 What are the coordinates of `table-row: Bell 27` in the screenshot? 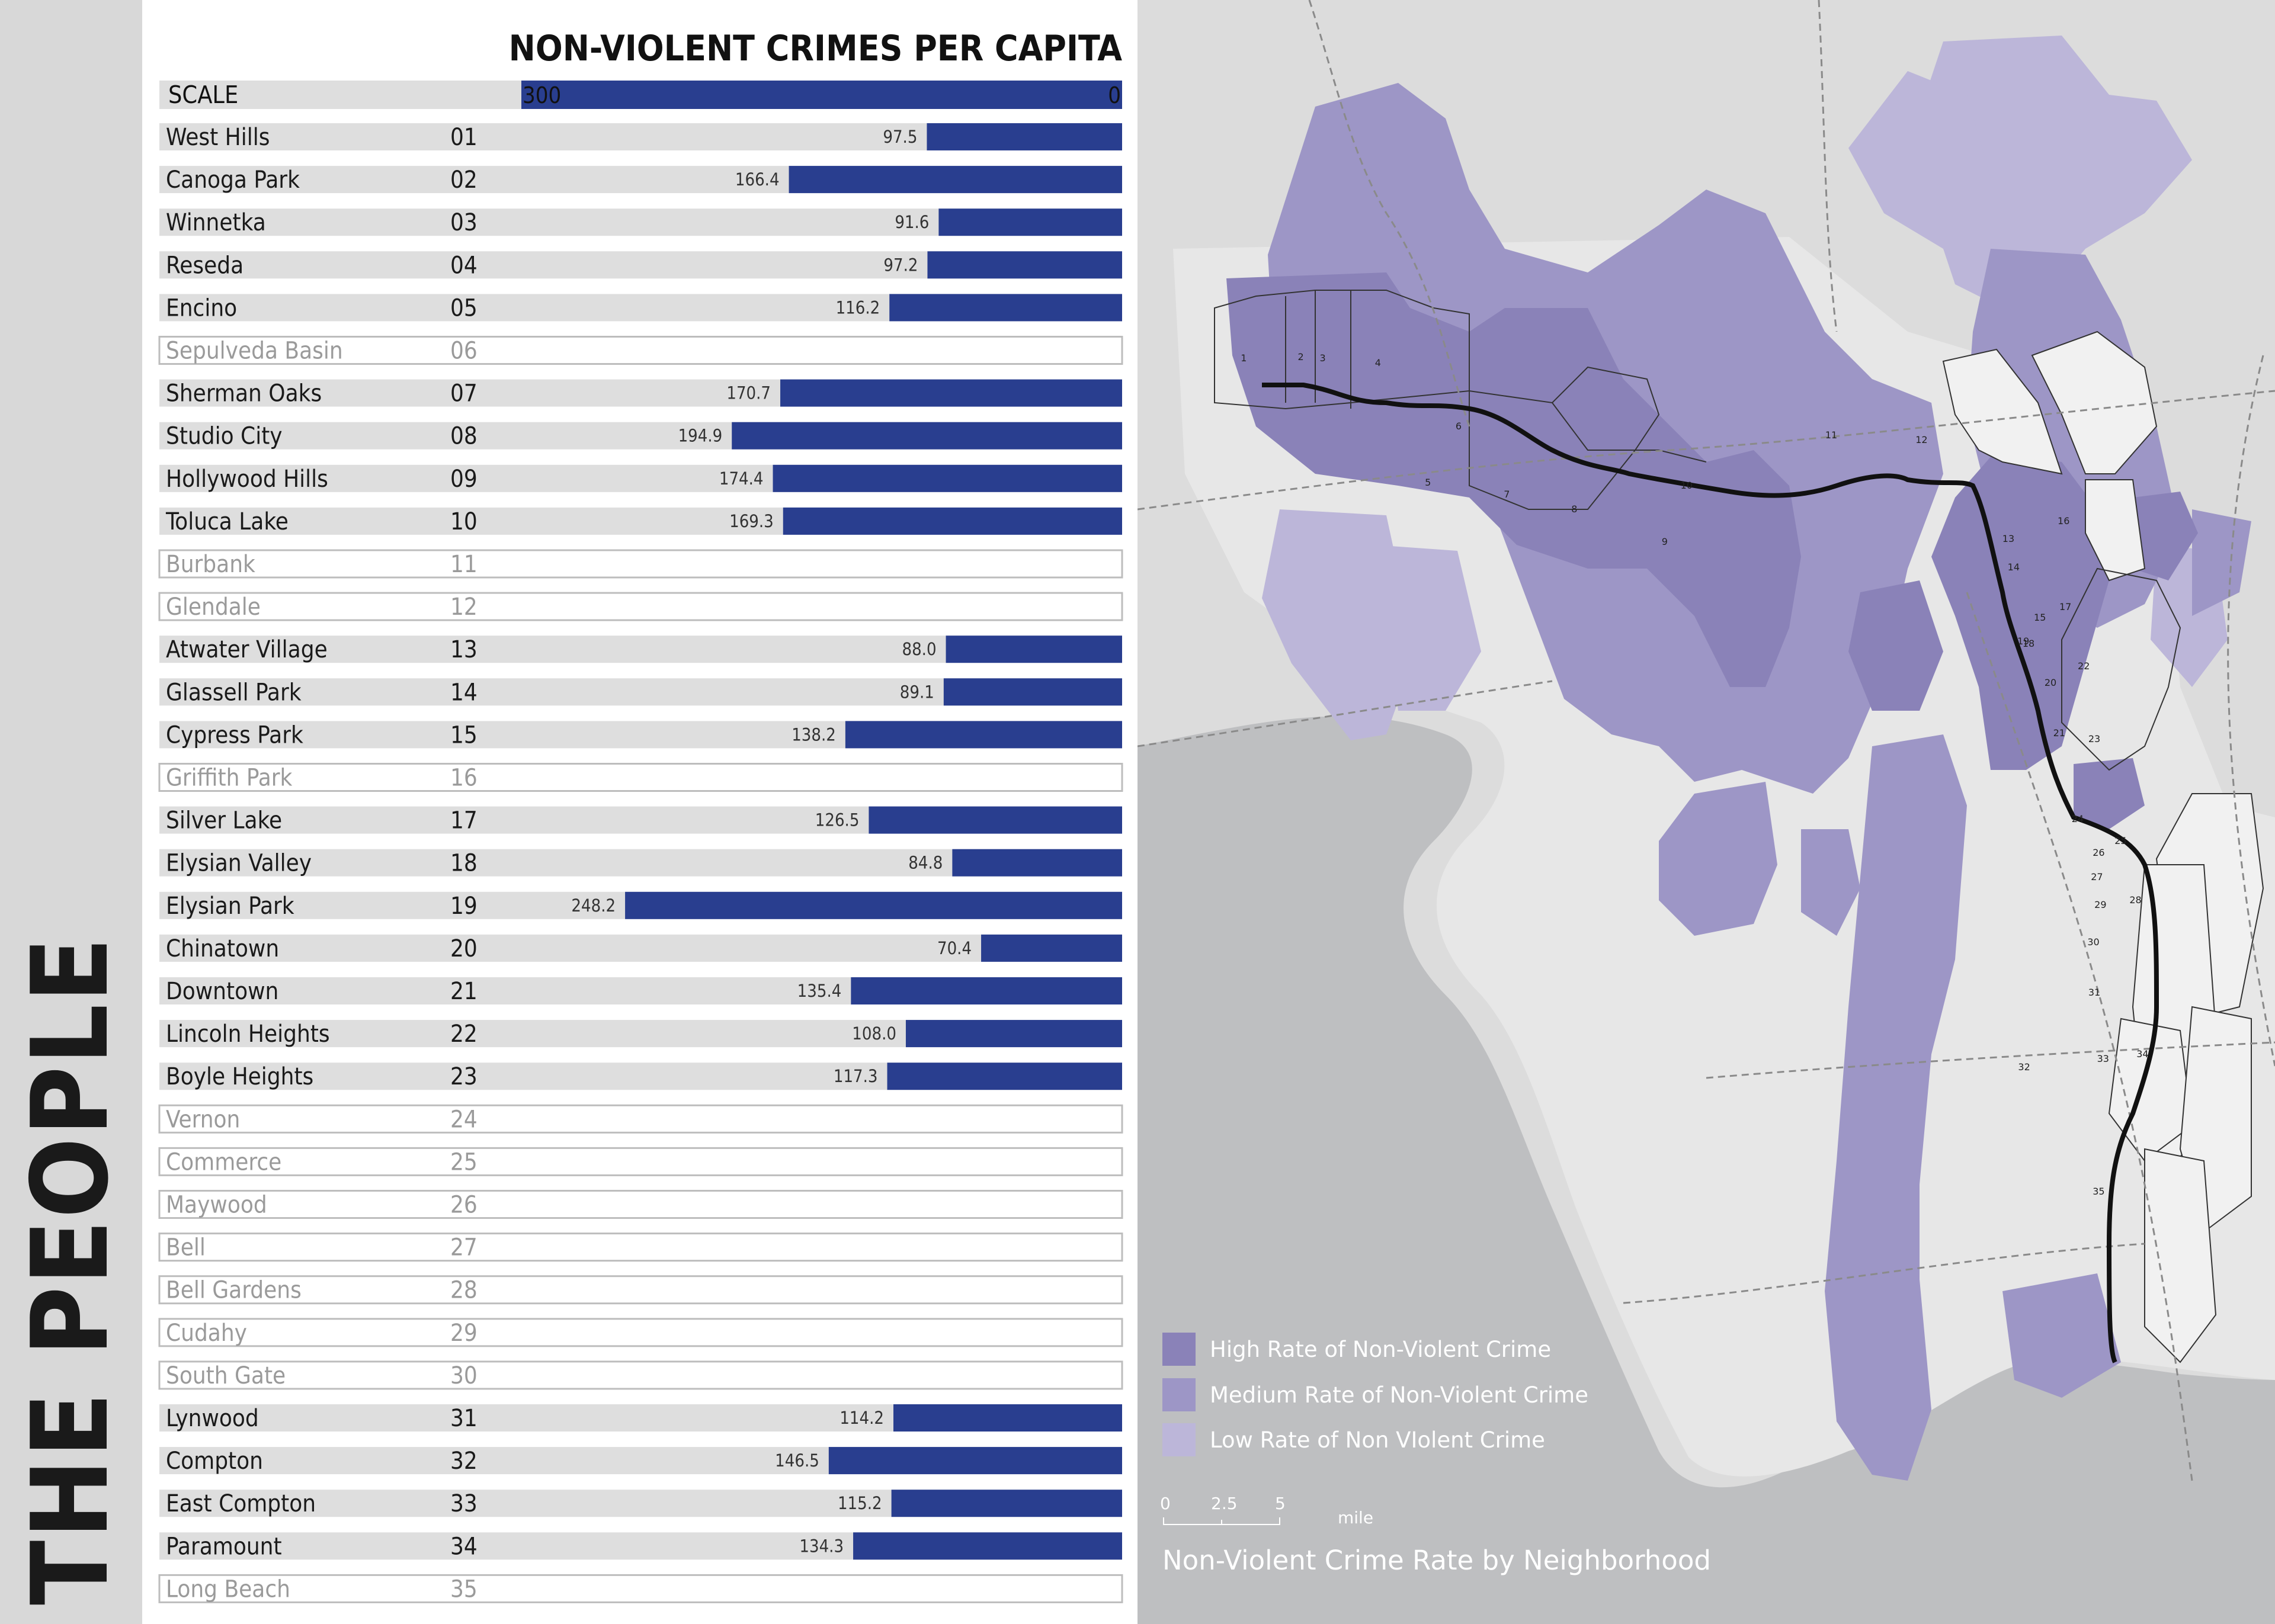 It's located at (640, 1247).